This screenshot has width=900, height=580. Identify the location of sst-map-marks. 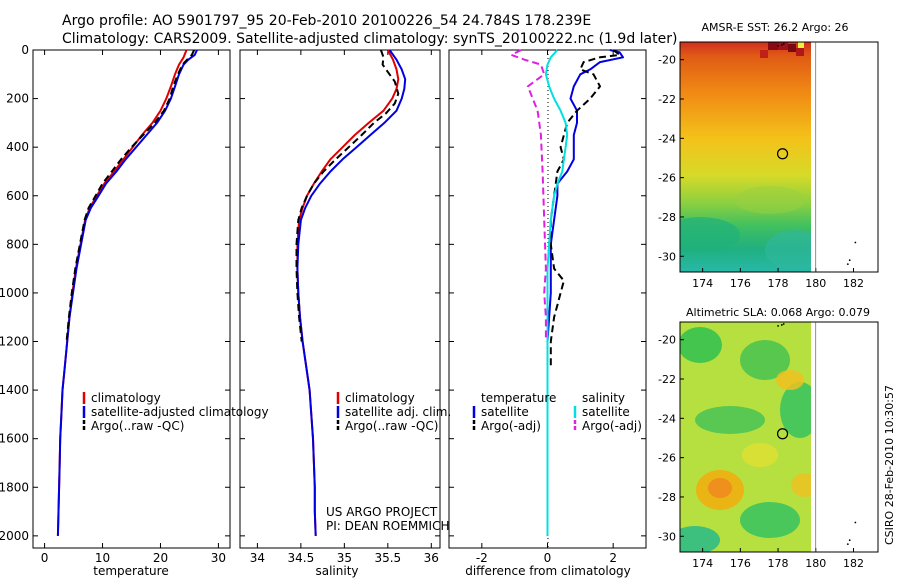
(816, 157).